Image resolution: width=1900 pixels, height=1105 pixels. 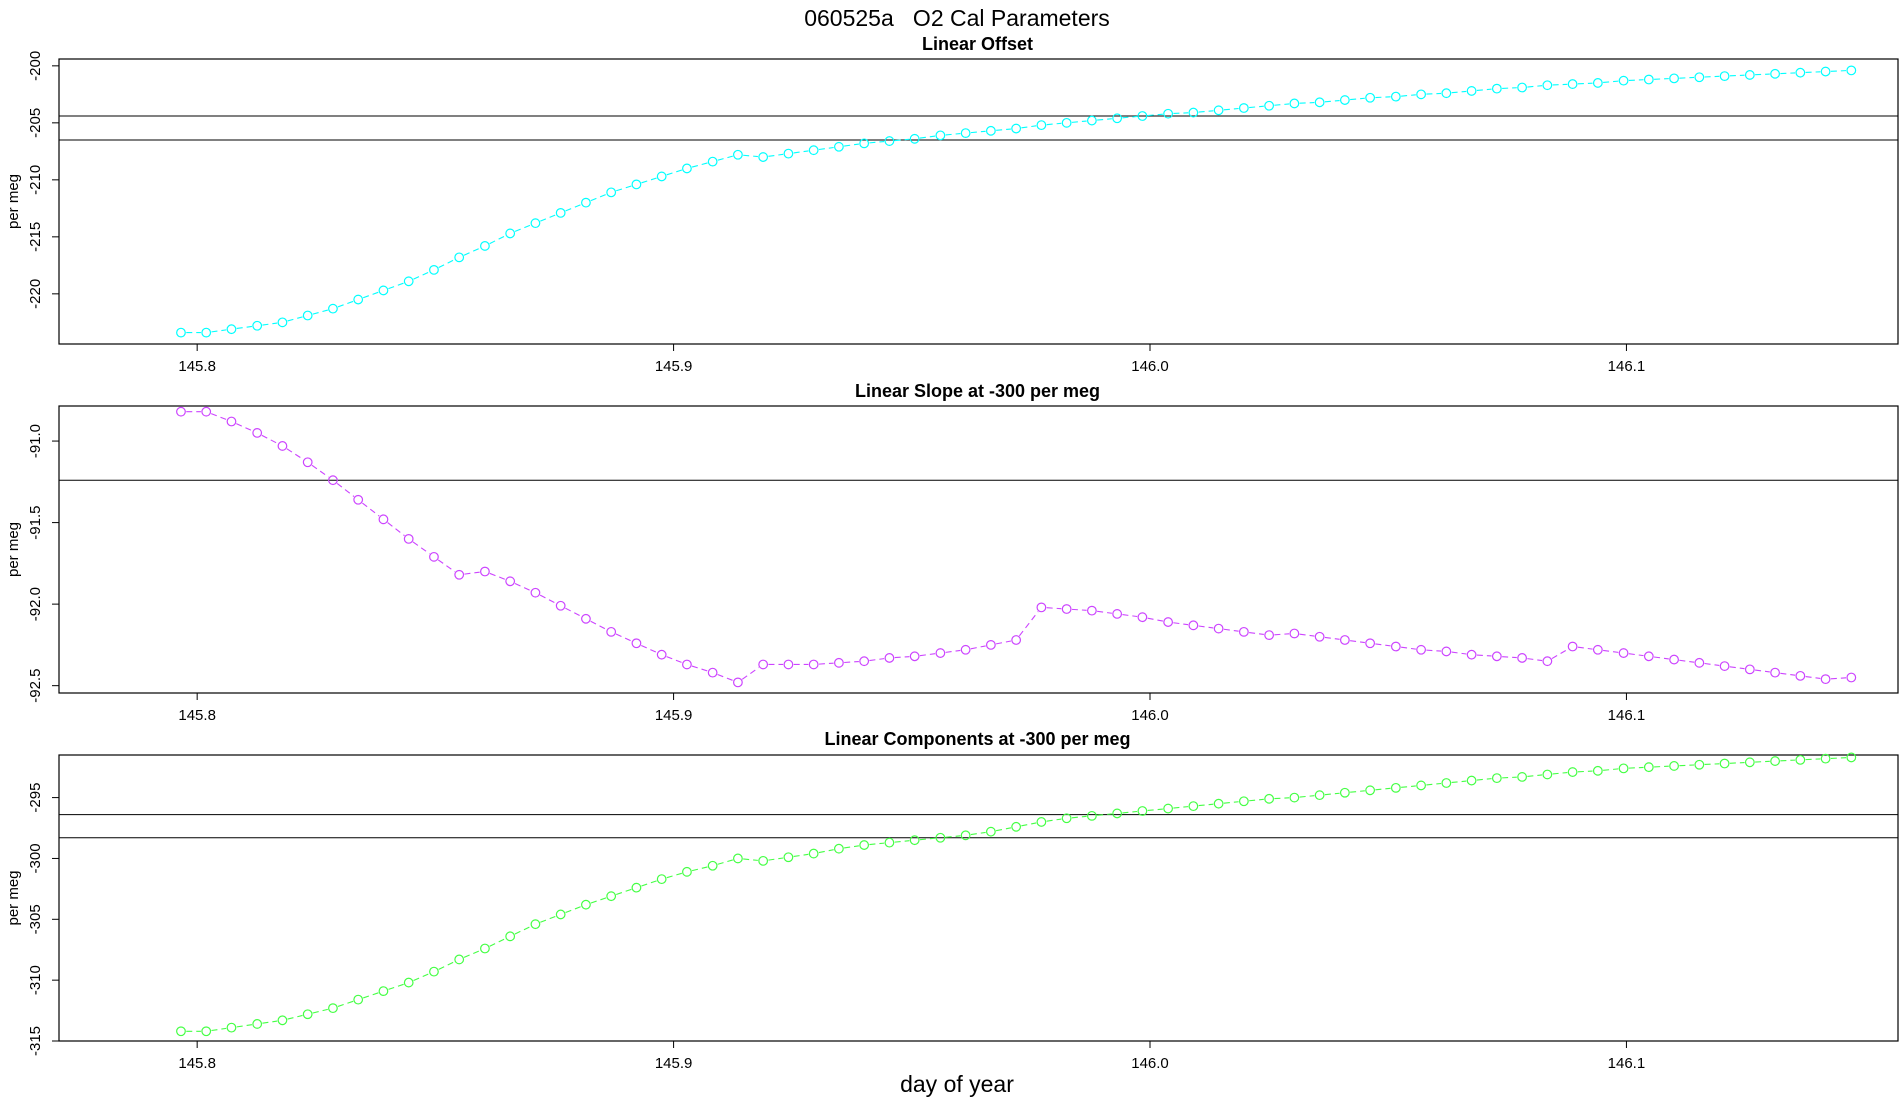 I want to click on y-tick-label: -315, so click(x=35, y=1041).